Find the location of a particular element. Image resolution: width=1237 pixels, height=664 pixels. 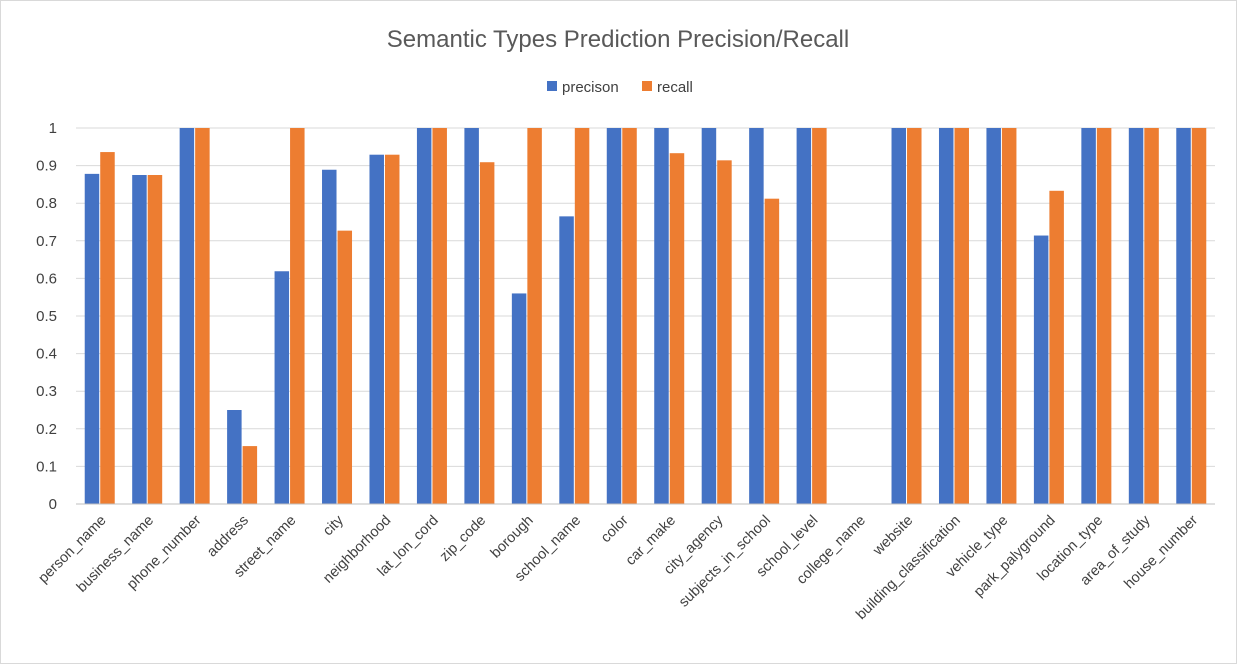

legend-swatch-precison is located at coordinates (552, 86).